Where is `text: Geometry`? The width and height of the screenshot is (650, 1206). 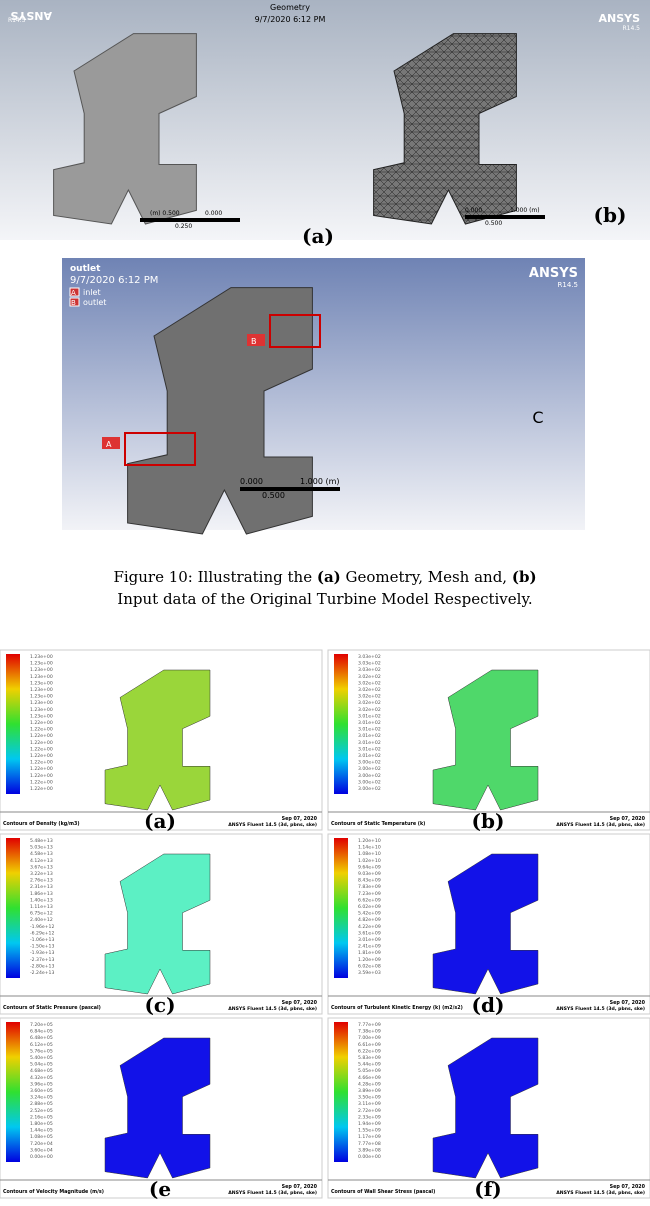
text: Geometry is located at coordinates (290, 7).